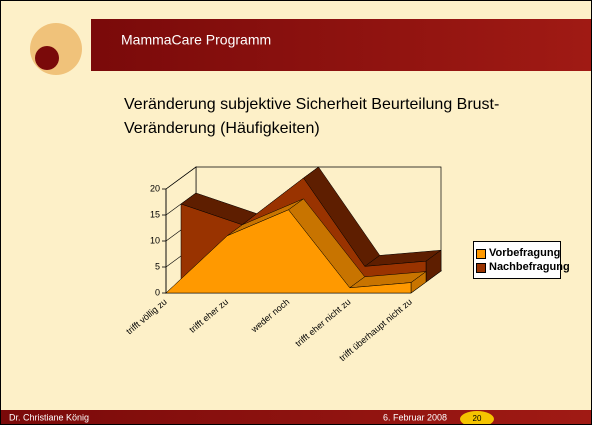 The width and height of the screenshot is (592, 425). What do you see at coordinates (288, 251) in the screenshot?
I see `area` at bounding box center [288, 251].